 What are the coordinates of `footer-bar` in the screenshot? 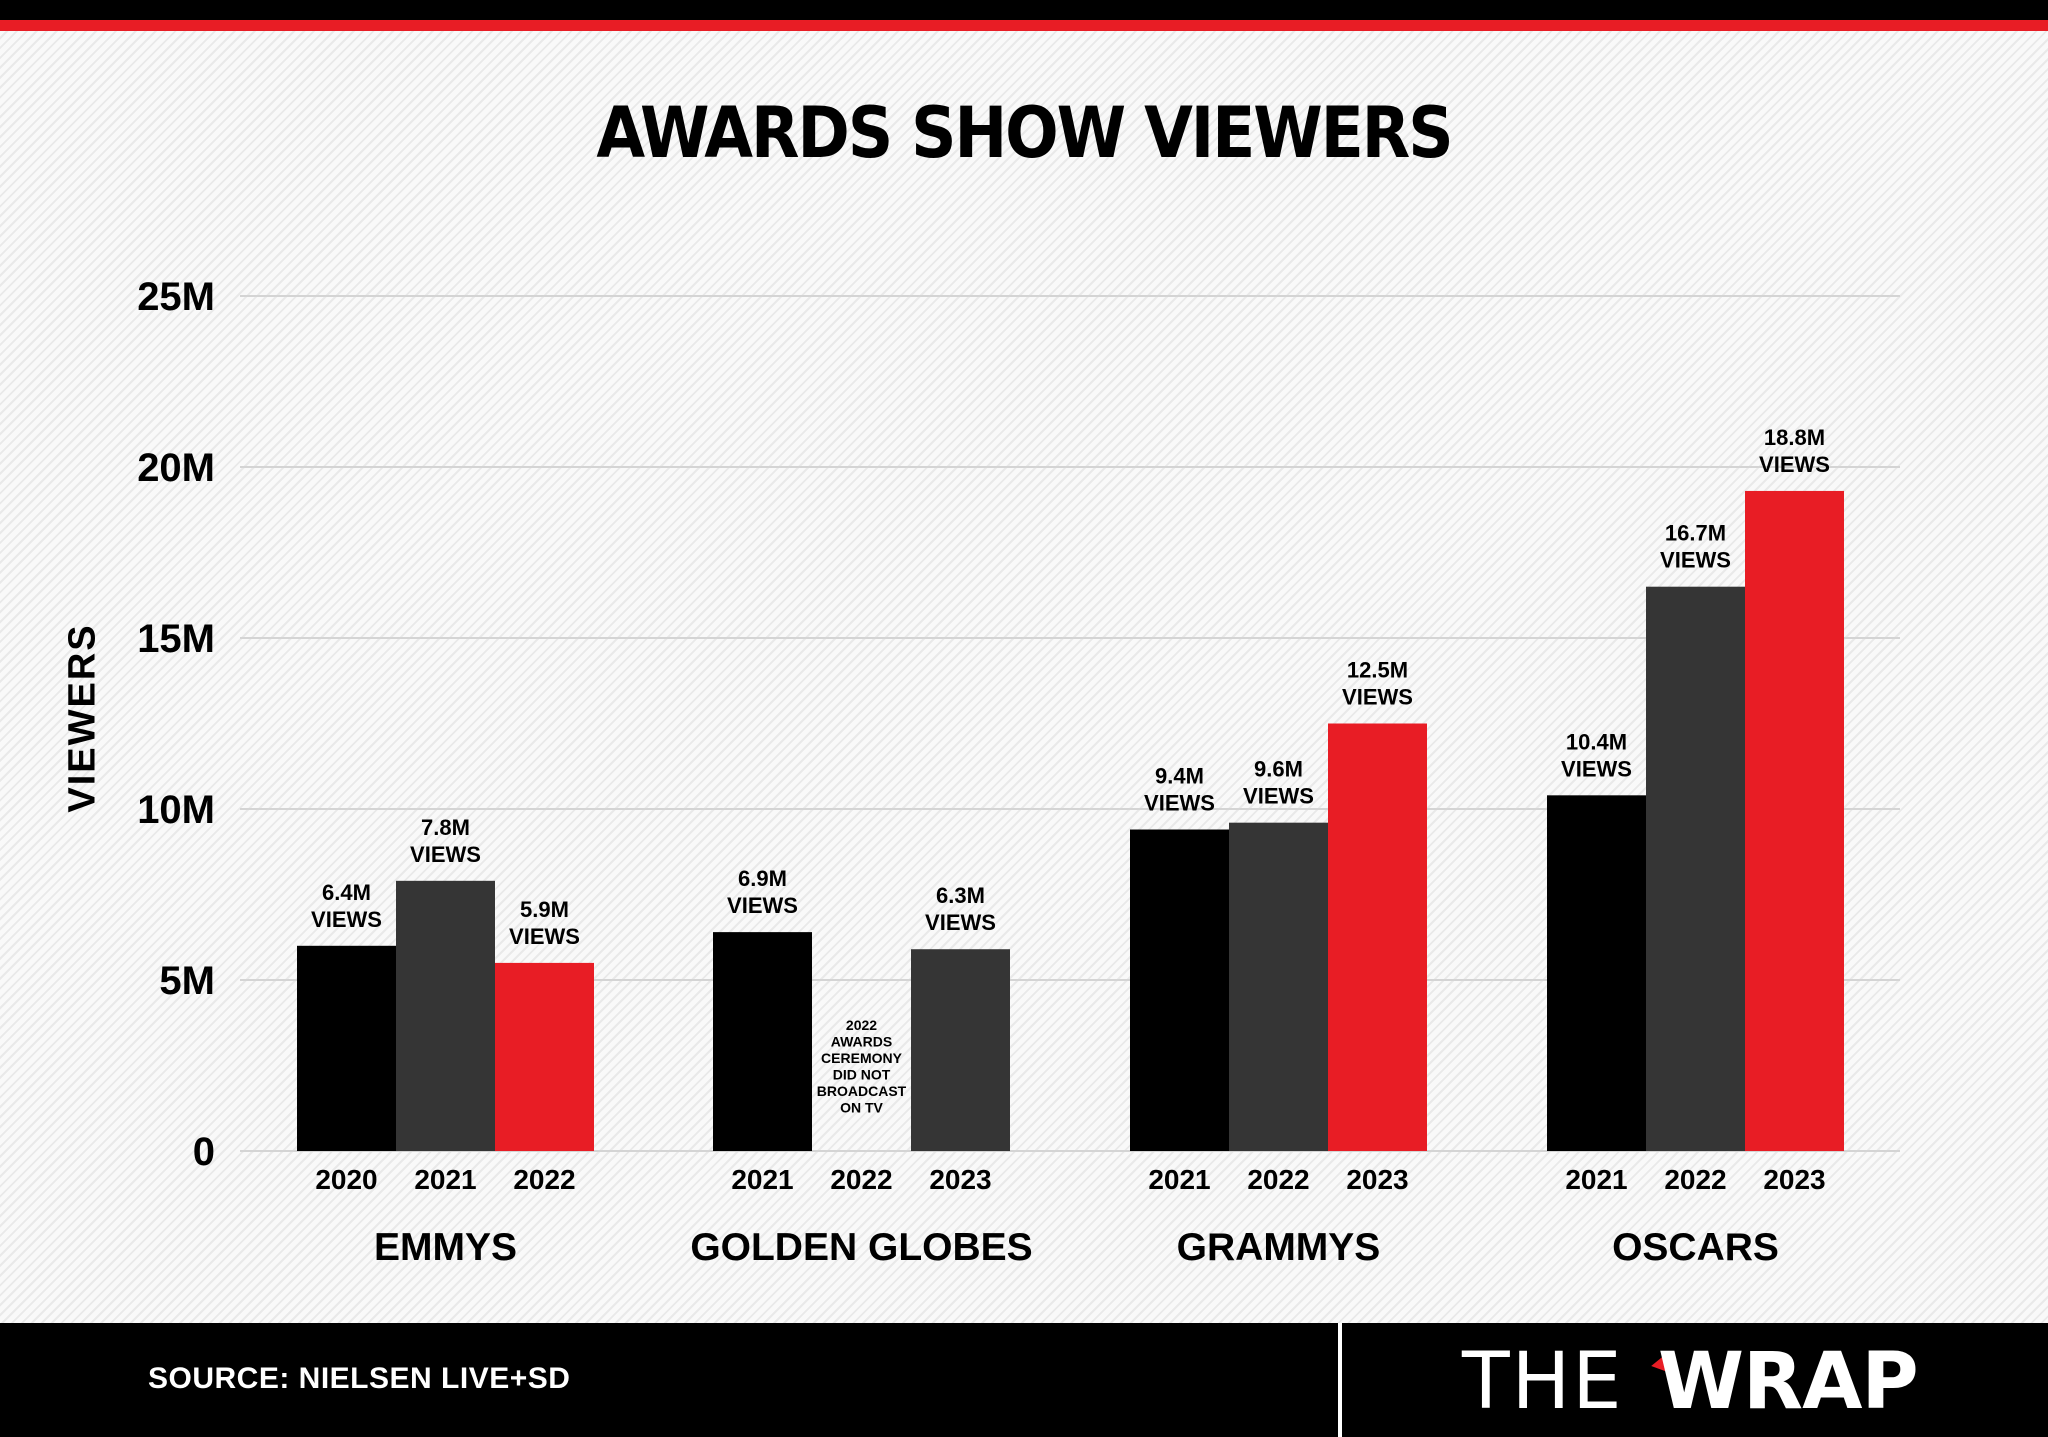 It's located at (1024, 1380).